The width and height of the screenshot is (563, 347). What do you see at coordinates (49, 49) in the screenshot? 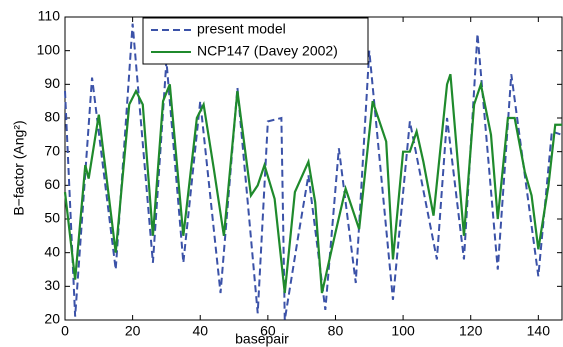
I see `y-tick-label: 100` at bounding box center [49, 49].